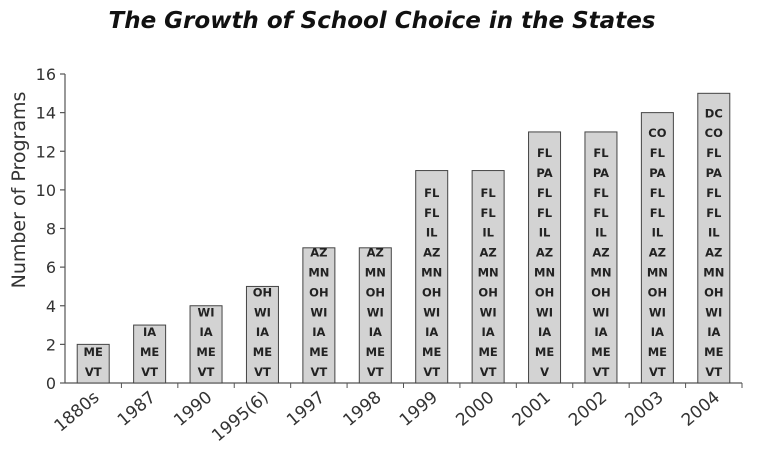  What do you see at coordinates (51, 229) in the screenshot?
I see `y-tick-label: 8` at bounding box center [51, 229].